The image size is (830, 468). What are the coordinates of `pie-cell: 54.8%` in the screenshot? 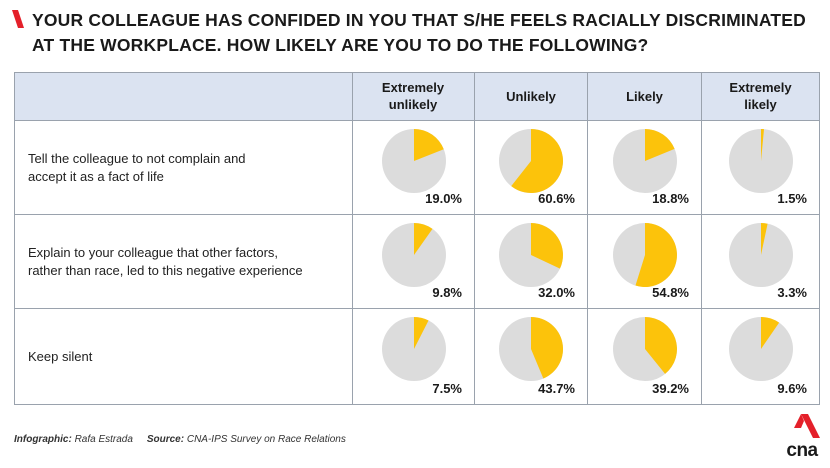 It's located at (644, 261).